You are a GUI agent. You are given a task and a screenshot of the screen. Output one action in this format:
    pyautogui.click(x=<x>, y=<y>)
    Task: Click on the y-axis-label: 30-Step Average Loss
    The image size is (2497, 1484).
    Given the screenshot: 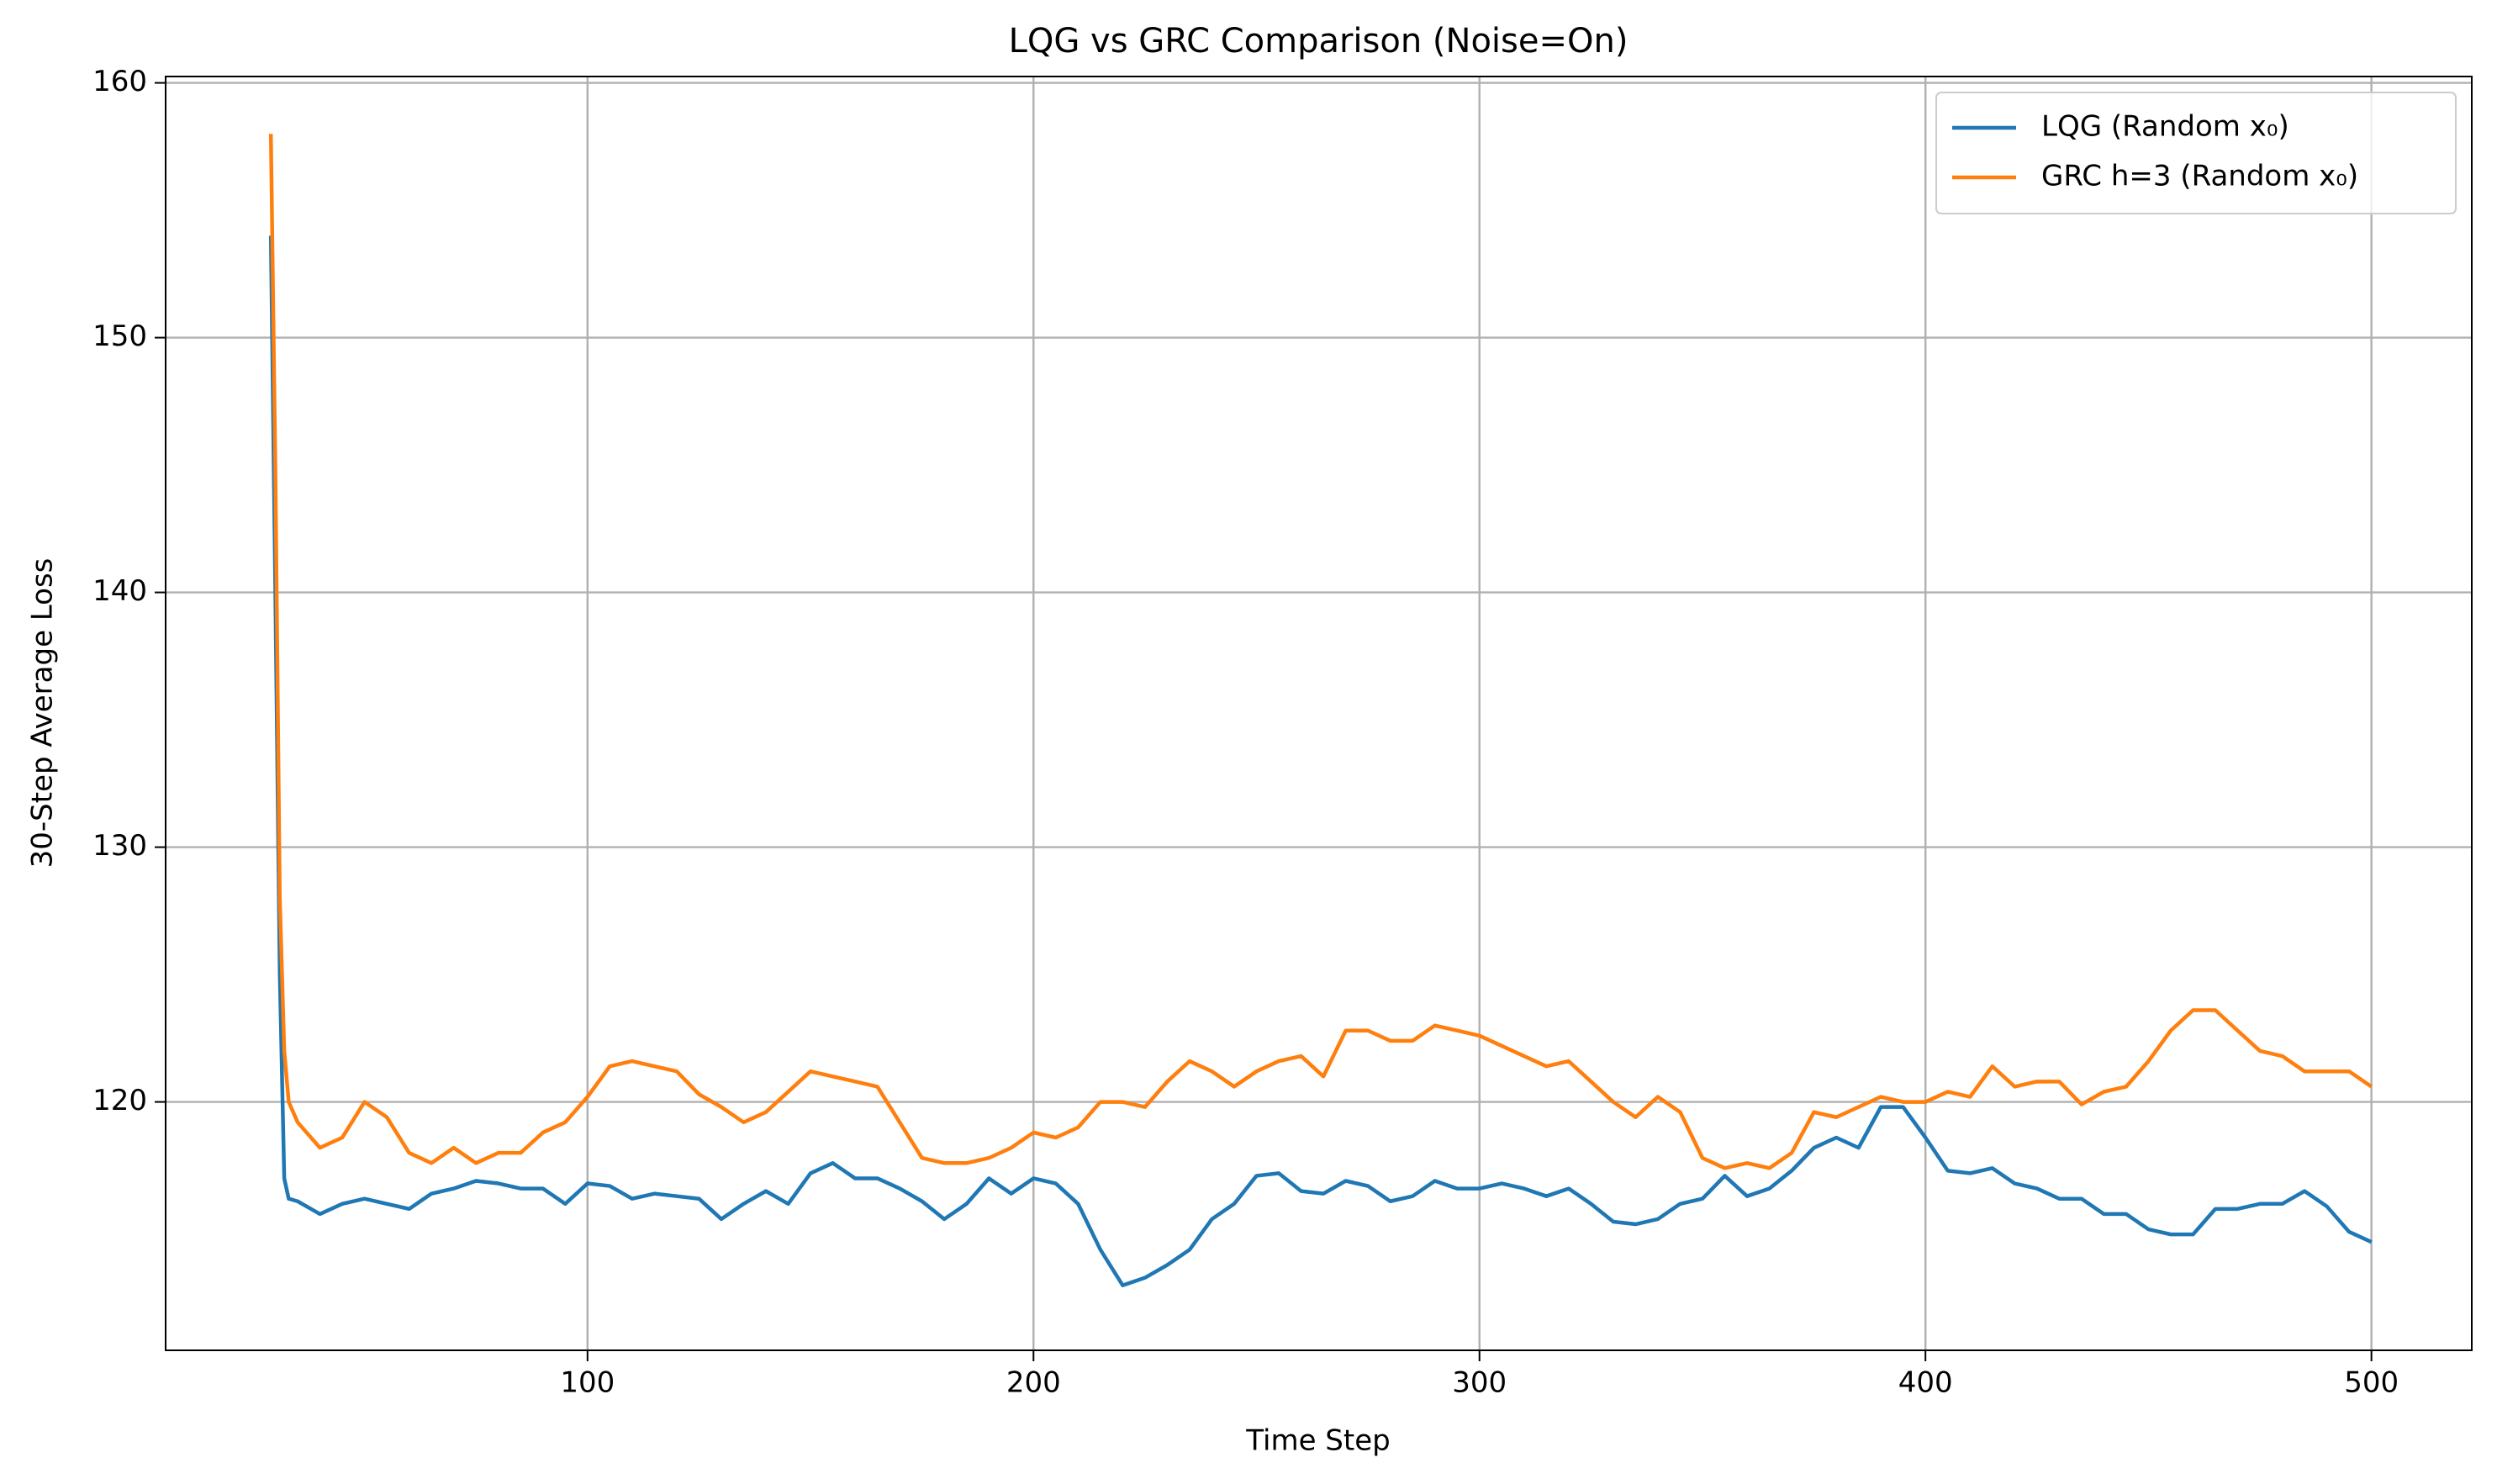 What is the action you would take?
    pyautogui.click(x=43, y=713)
    